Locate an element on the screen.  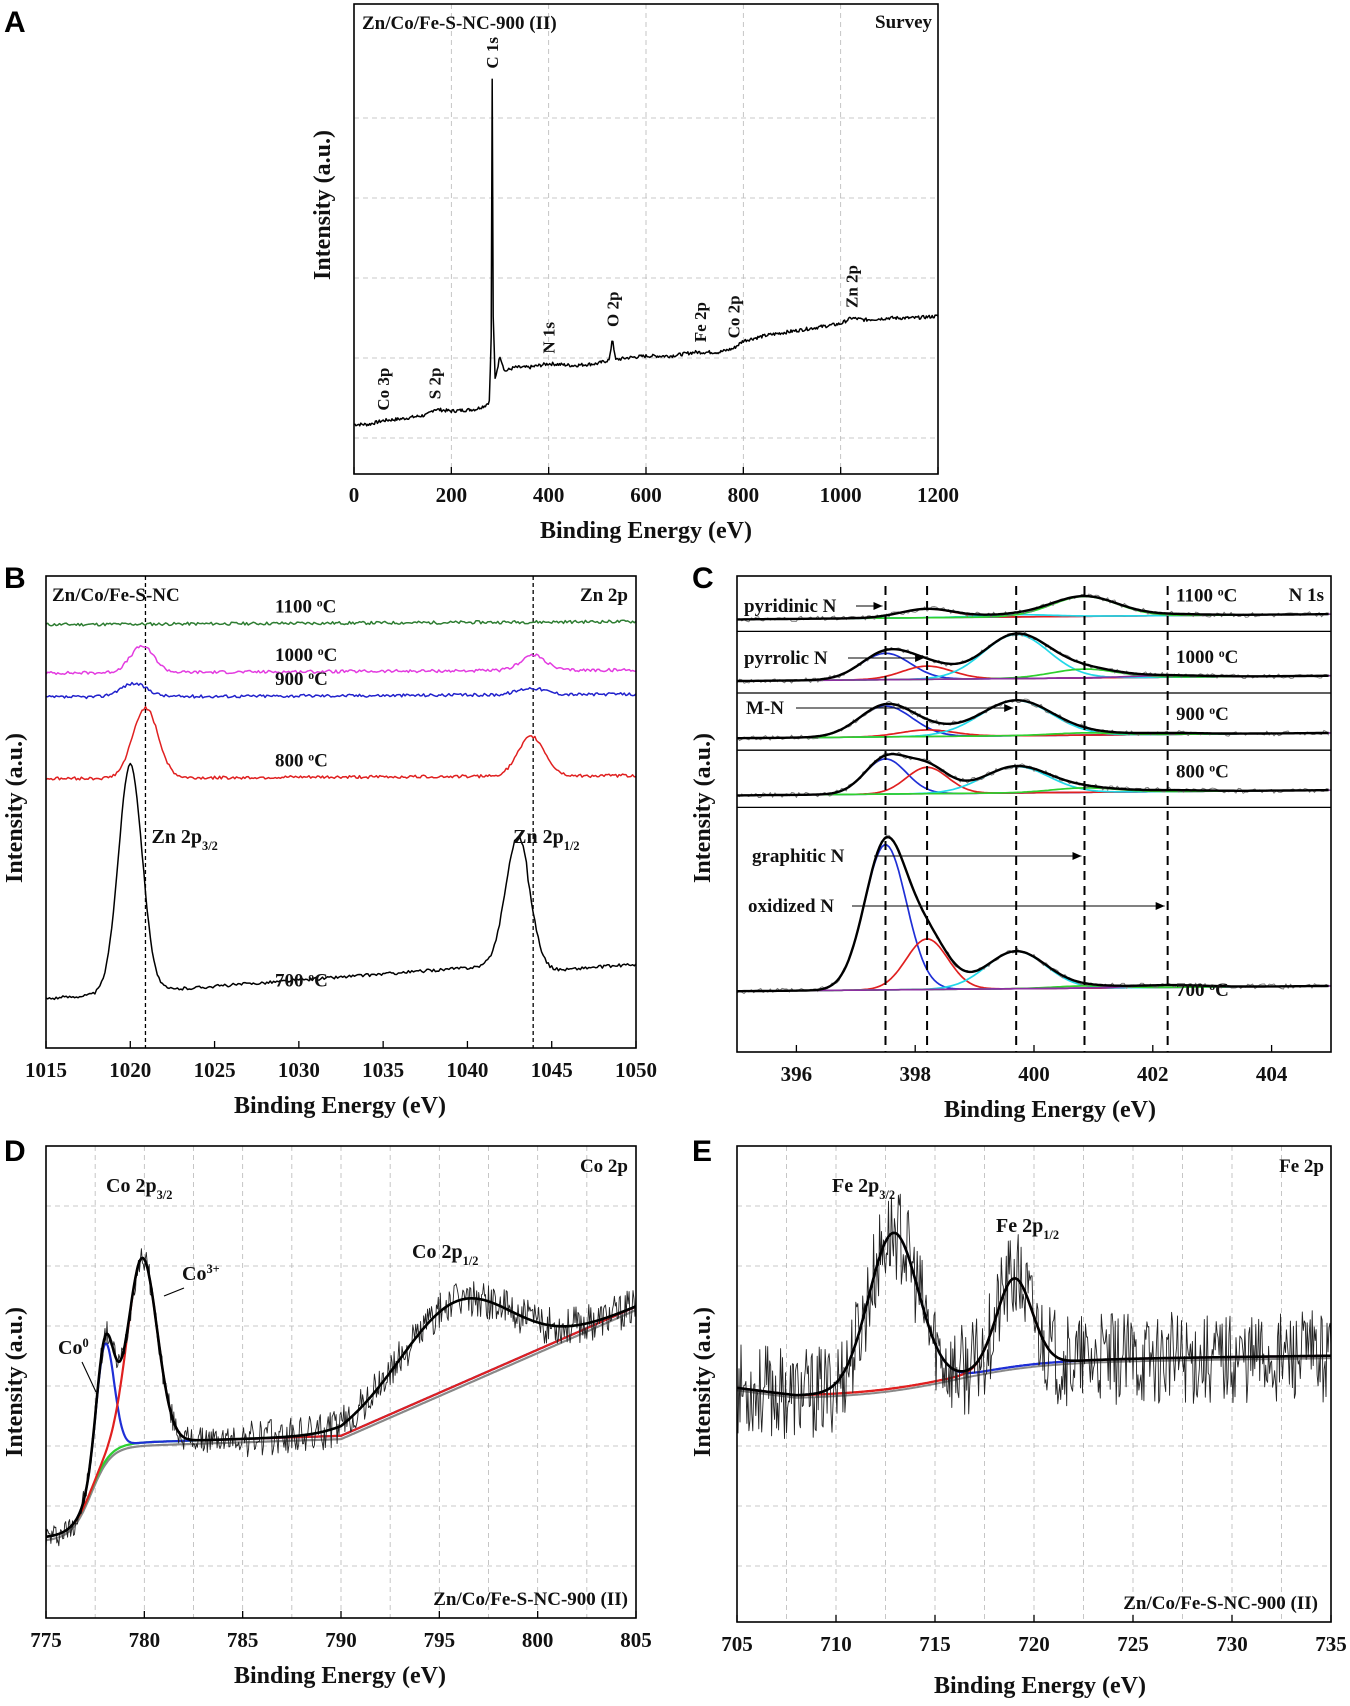
panel-c-temperature-label: 1100 oC is located at coordinates (1206, 596).